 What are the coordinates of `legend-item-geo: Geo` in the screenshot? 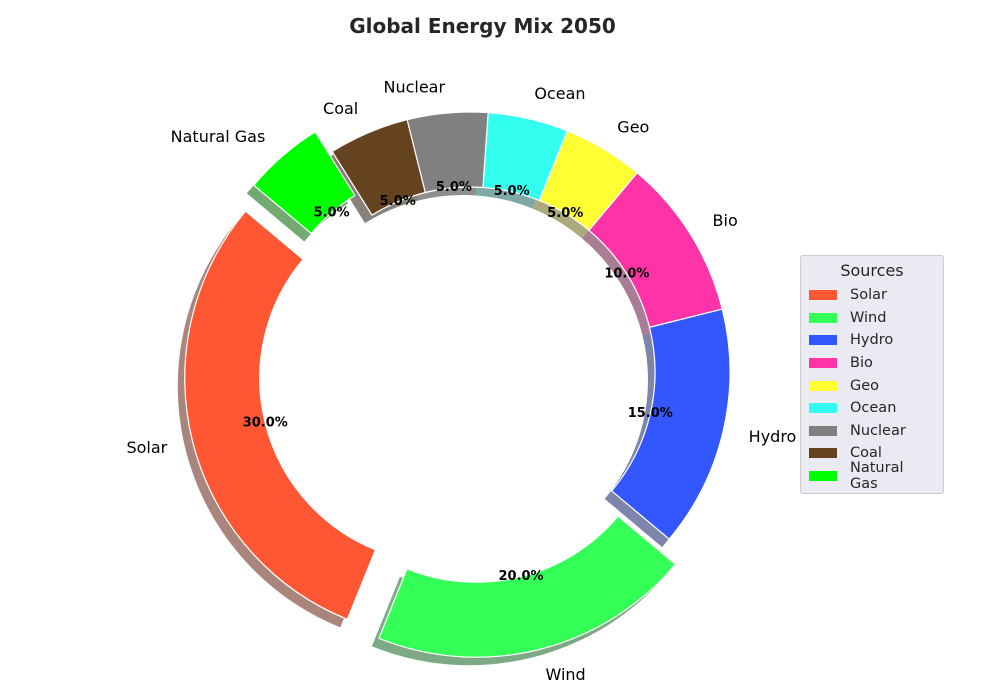 It's located at (872, 385).